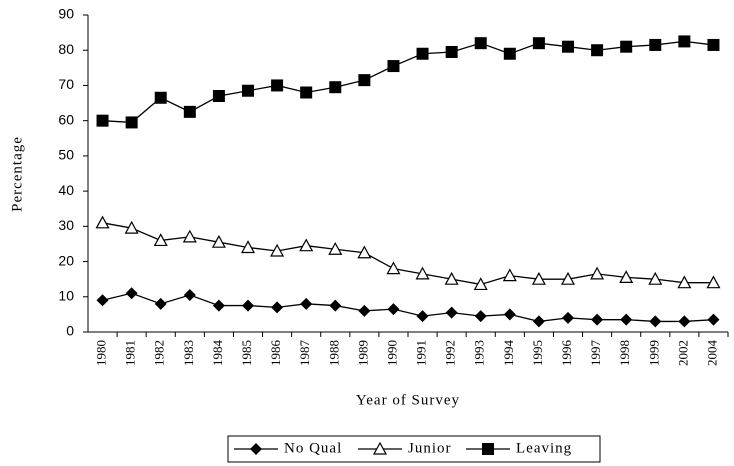 The image size is (734, 466). Describe the element at coordinates (479, 353) in the screenshot. I see `x-tick-label: 1993` at that location.